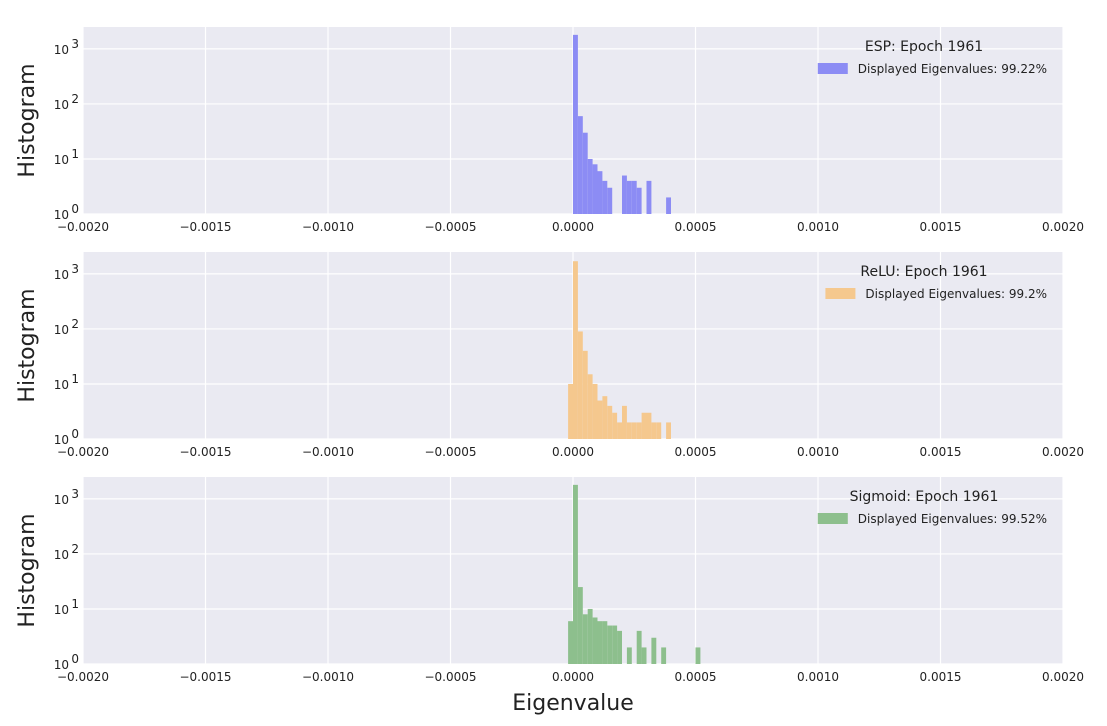  What do you see at coordinates (573, 703) in the screenshot?
I see `x-axis-label: Eigenvalue` at bounding box center [573, 703].